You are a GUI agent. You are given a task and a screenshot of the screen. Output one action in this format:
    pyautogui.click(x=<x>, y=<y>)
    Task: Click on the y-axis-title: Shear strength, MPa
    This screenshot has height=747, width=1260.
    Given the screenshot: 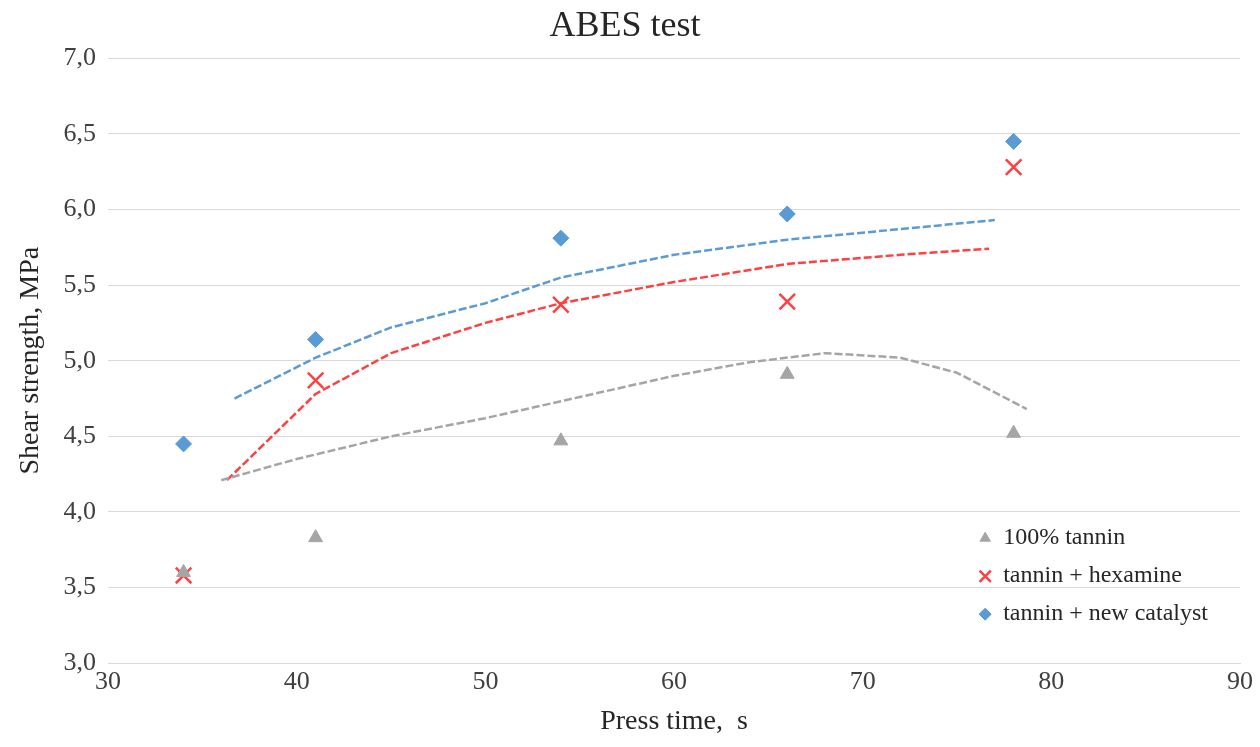 What is the action you would take?
    pyautogui.click(x=29, y=360)
    